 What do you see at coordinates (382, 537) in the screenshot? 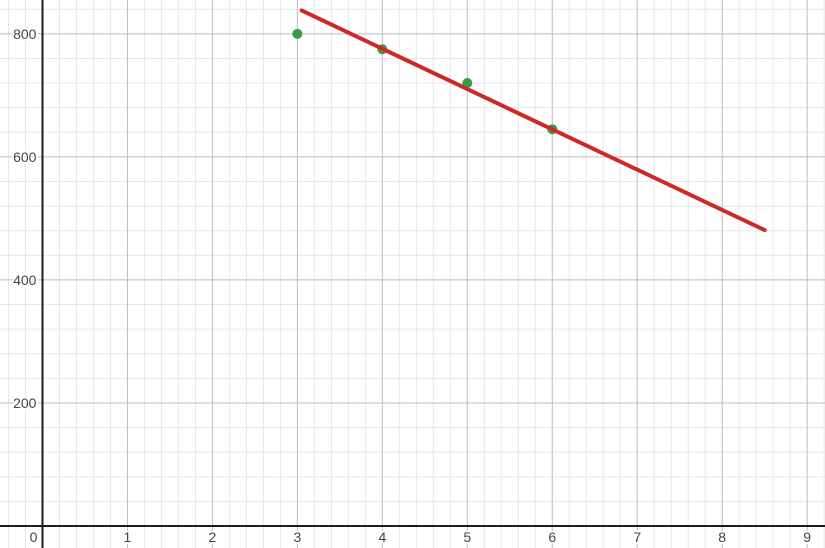
I see `x-tick-label: 4` at bounding box center [382, 537].